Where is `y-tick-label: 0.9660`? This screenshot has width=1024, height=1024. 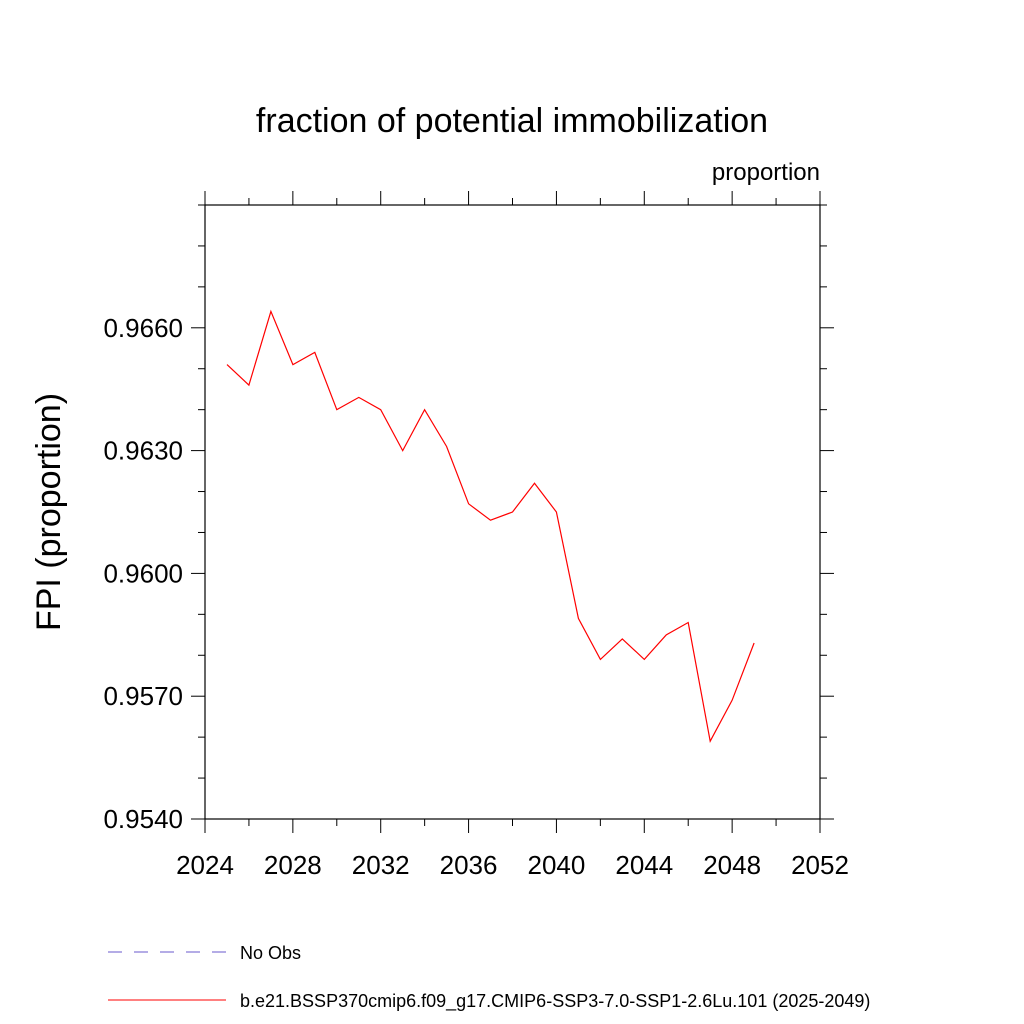
y-tick-label: 0.9660 is located at coordinates (143, 328).